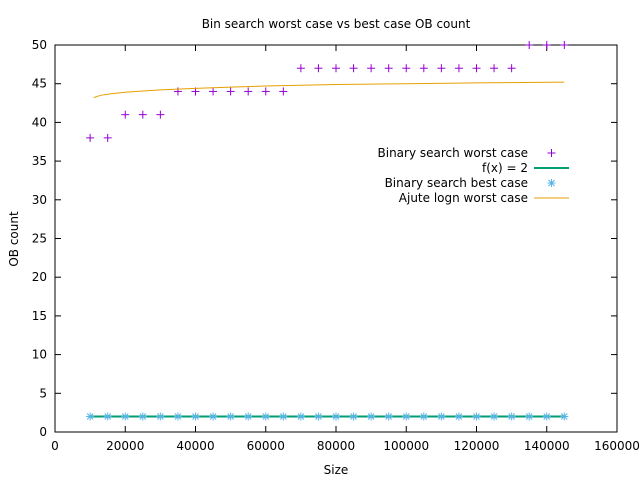 The height and width of the screenshot is (485, 640). I want to click on legend-label: Binary search worst case, so click(453, 153).